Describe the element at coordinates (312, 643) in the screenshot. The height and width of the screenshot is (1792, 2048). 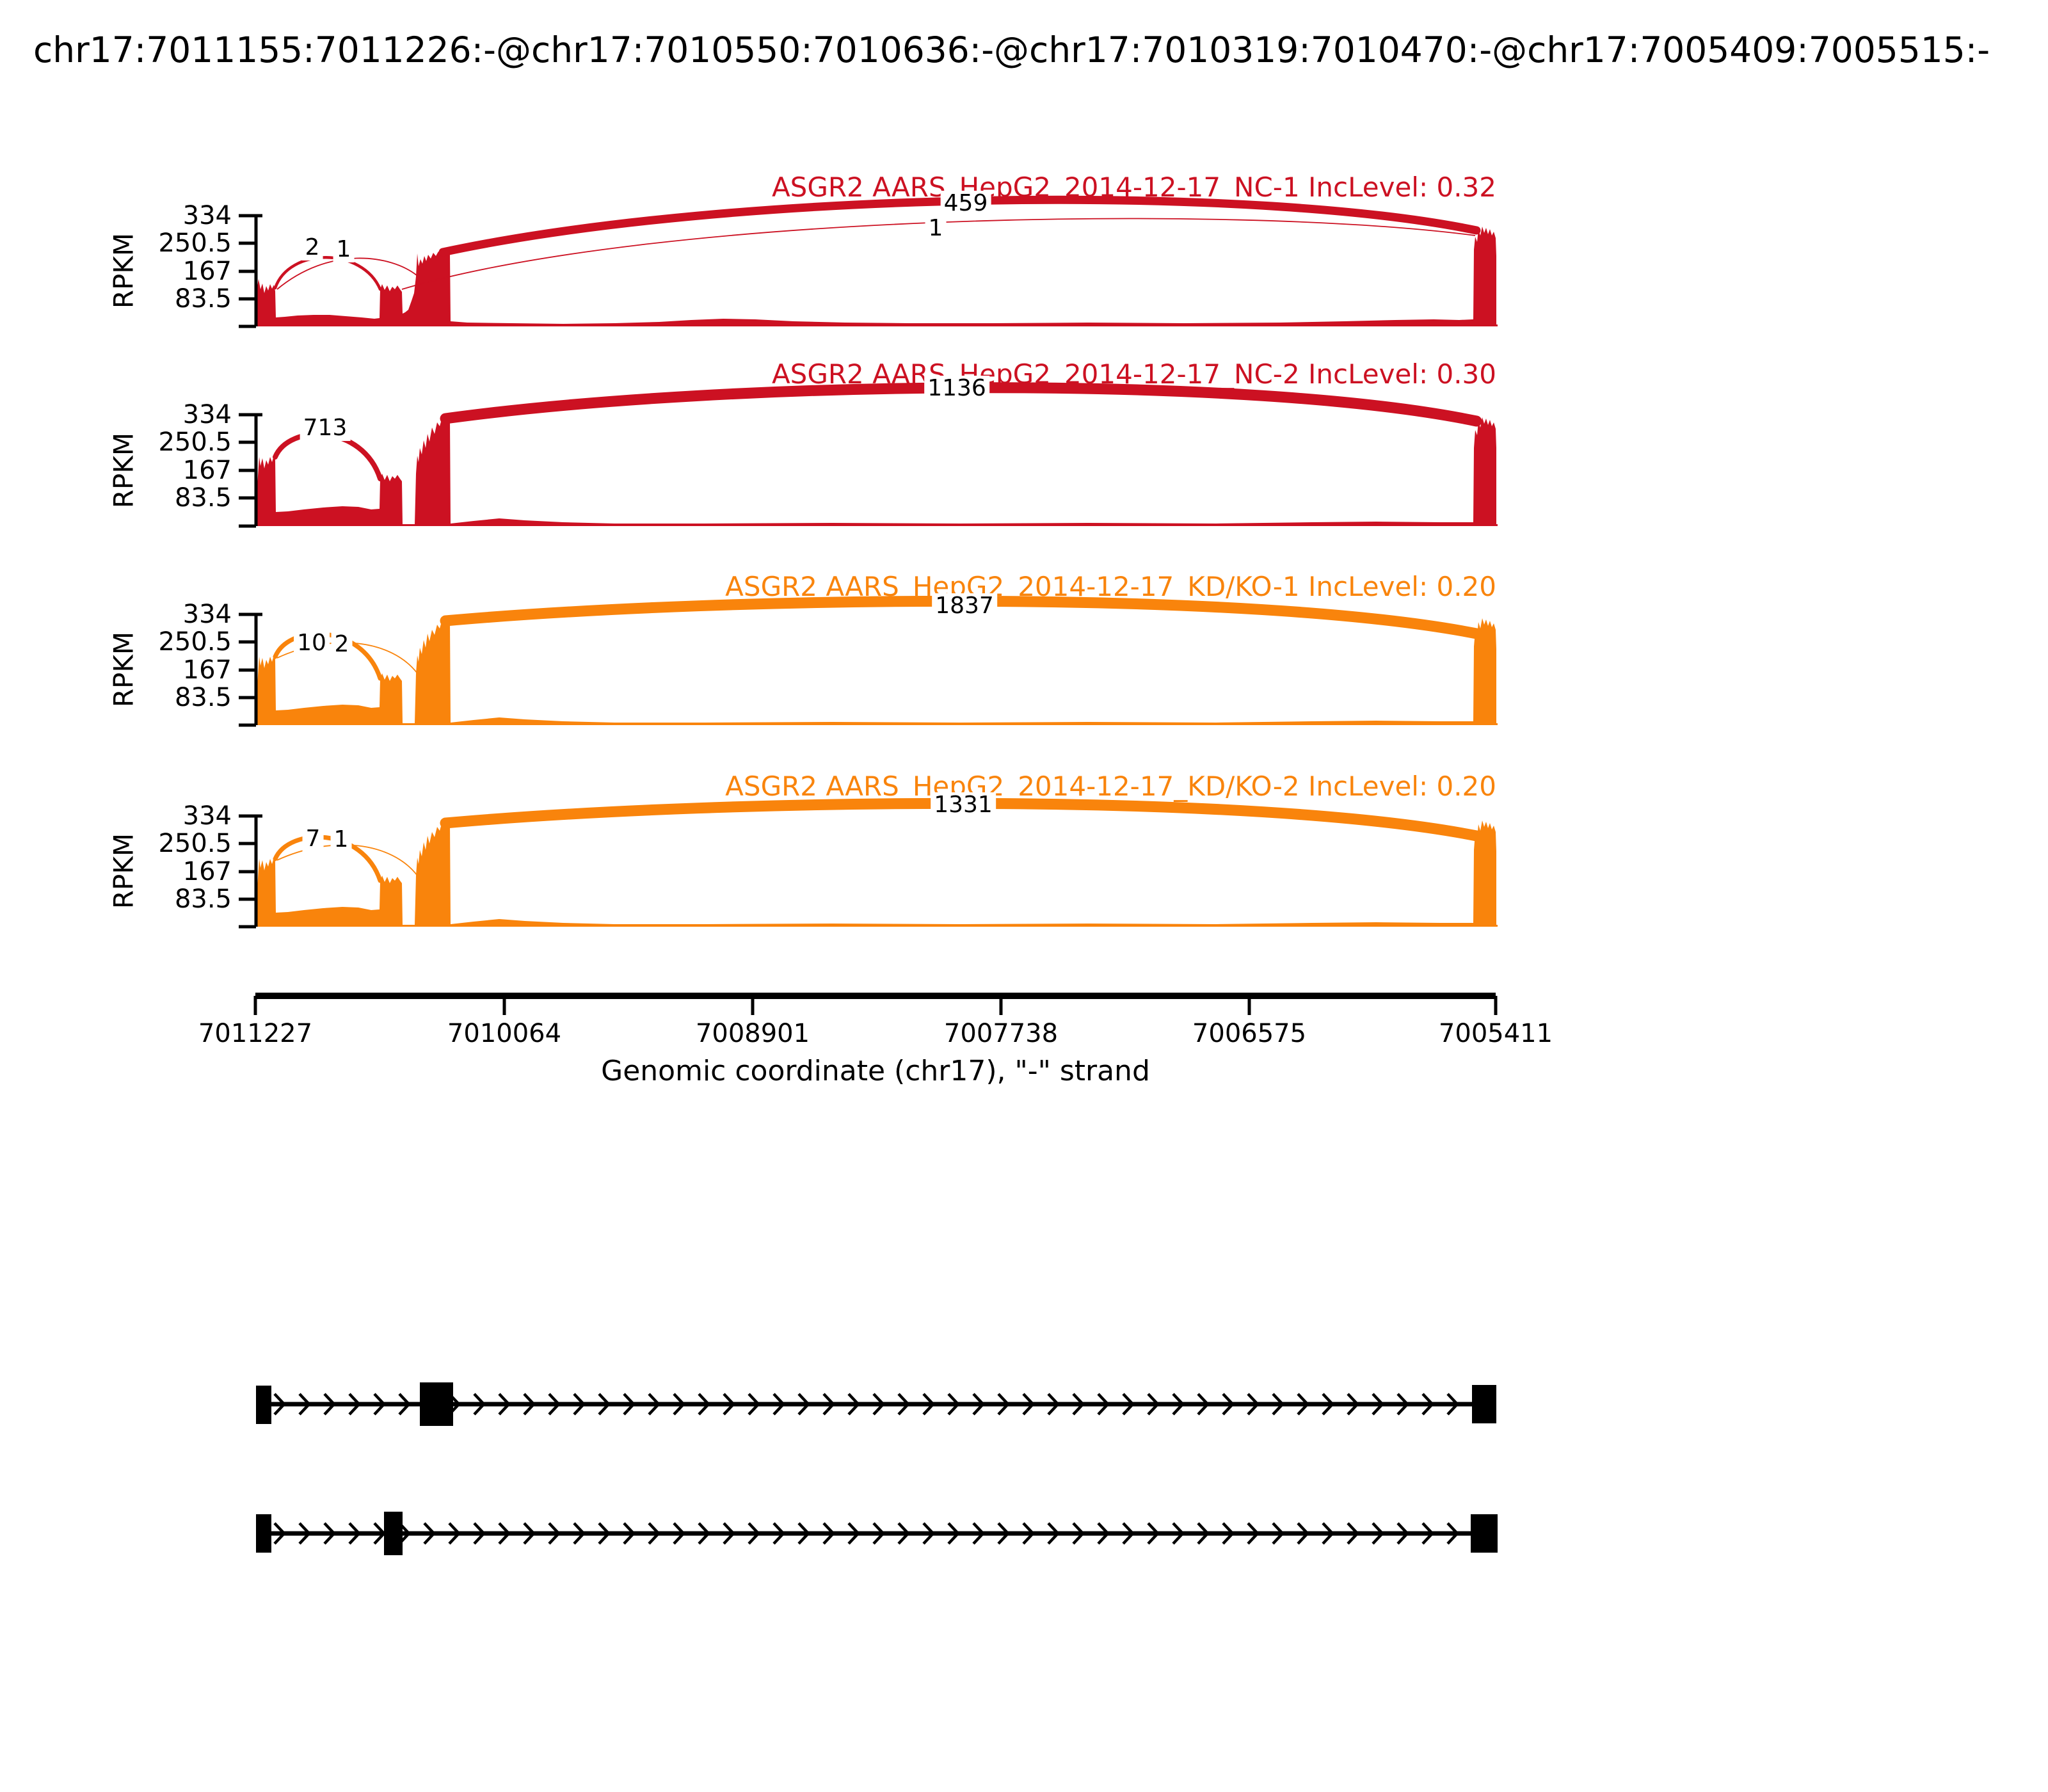
I see `junction-count-label: 10` at that location.